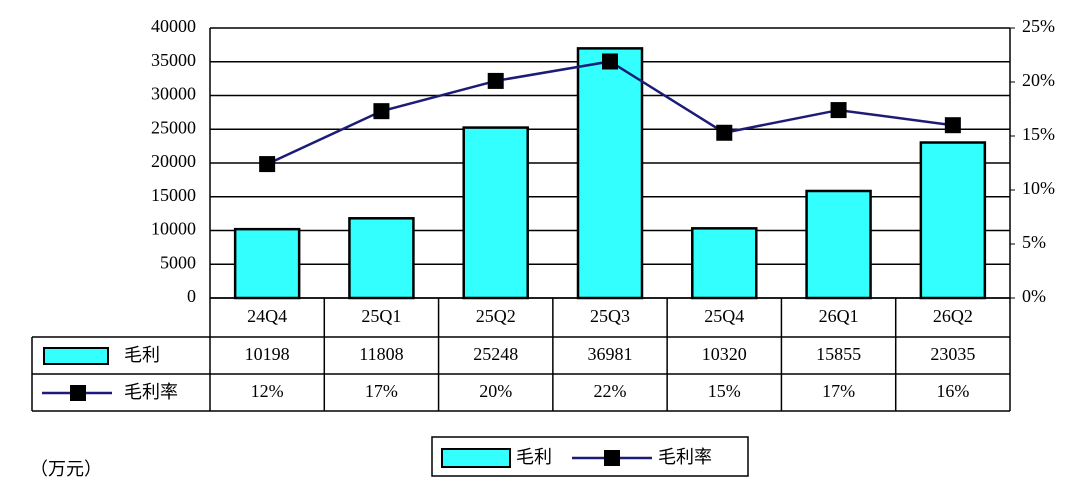 The image size is (1080, 501). I want to click on y2-tick-label: 15%, so click(1038, 134).